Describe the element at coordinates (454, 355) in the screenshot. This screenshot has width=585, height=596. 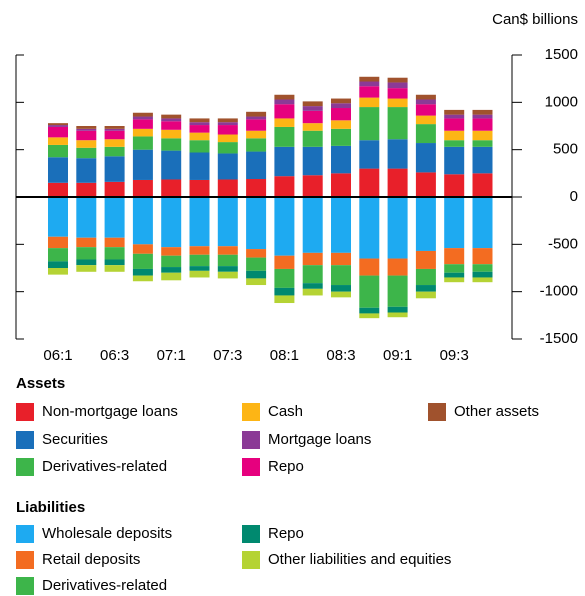
I see `x-tick-label: 09:3` at that location.